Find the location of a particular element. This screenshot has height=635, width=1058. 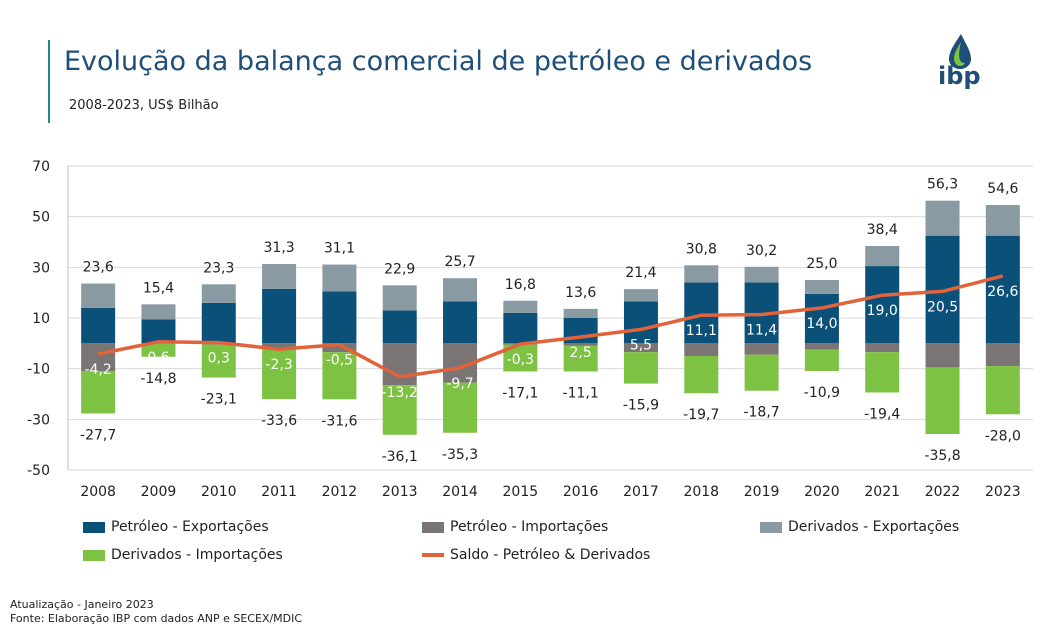

x-tick-label: 2010 is located at coordinates (219, 492).